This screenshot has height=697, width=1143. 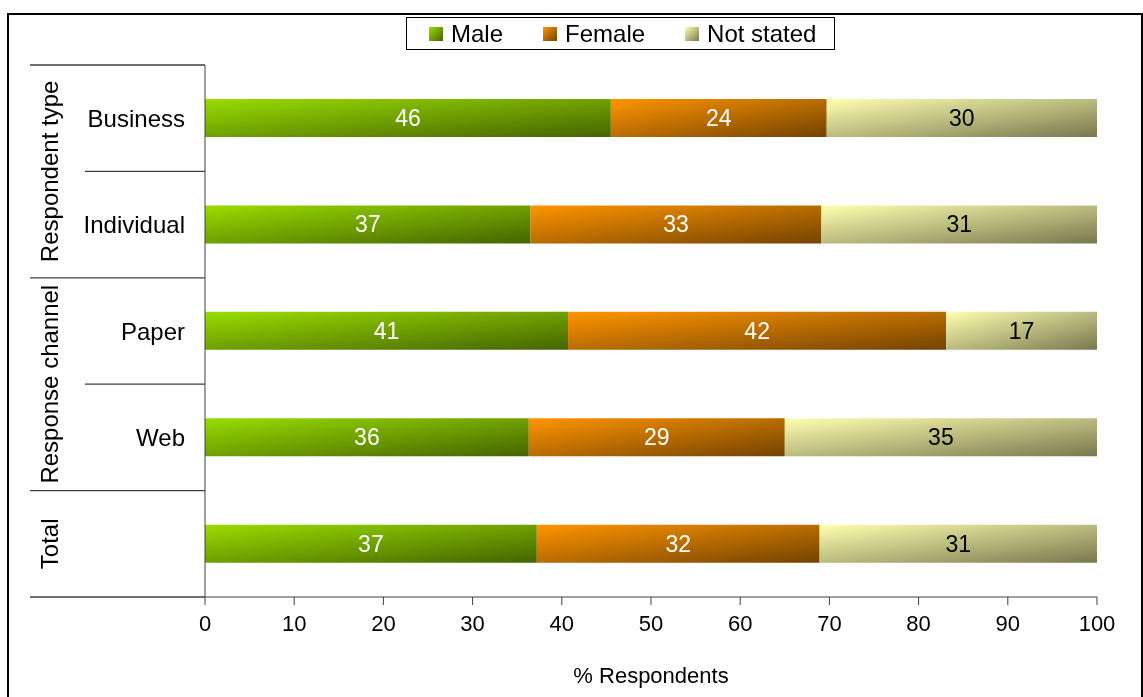 What do you see at coordinates (50, 171) in the screenshot?
I see `text: Respondent type` at bounding box center [50, 171].